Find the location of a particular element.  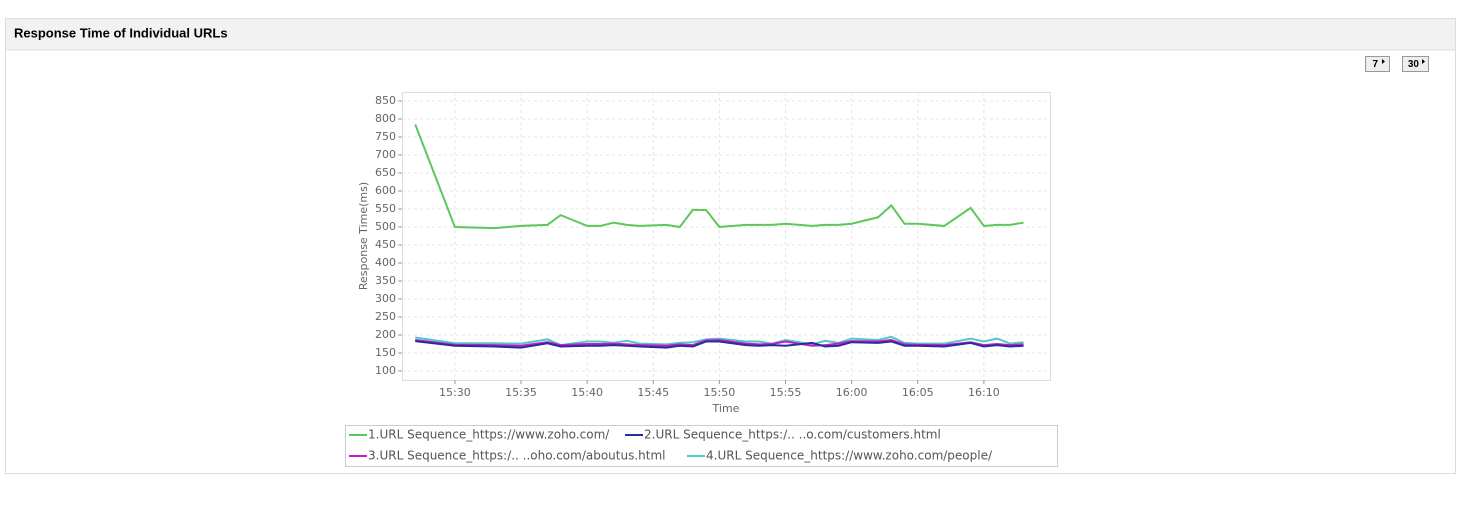

y-tick-label: 600 is located at coordinates (385, 190).